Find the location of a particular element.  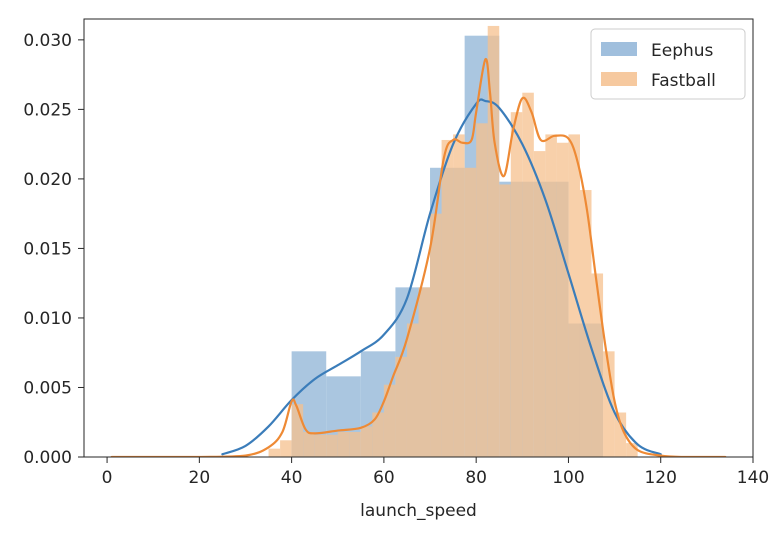

y-tick-label: 0.015 is located at coordinates (47, 249).